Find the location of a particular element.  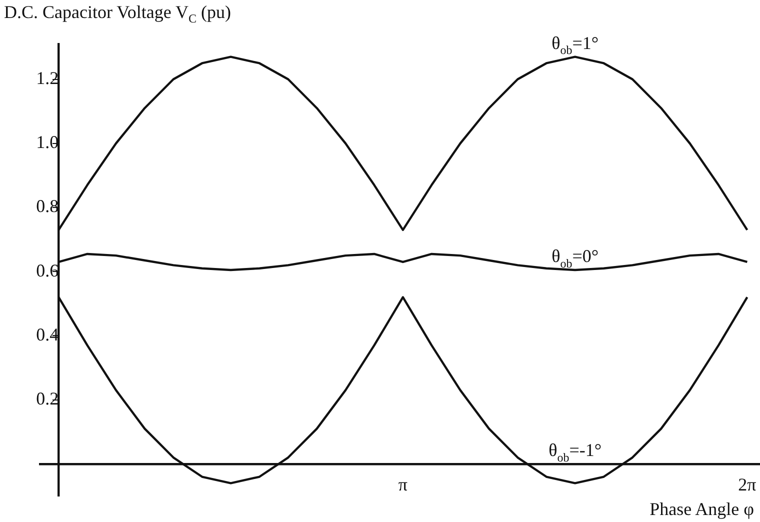

y-axis-title: D.C. Capacitor Voltage V$_{C}$ (pu) is located at coordinates (117, 14).